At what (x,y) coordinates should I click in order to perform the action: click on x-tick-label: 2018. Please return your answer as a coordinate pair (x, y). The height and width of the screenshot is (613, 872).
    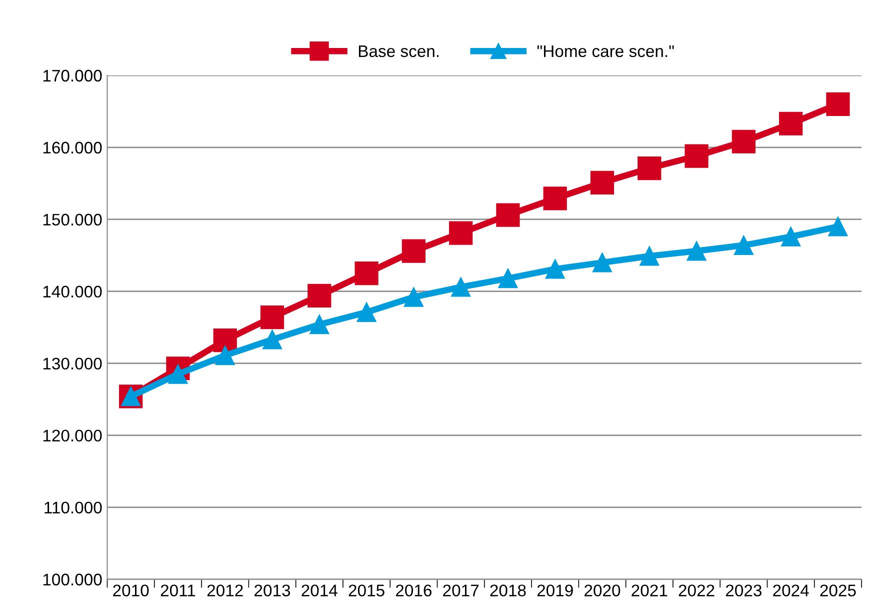
    Looking at the image, I should click on (508, 590).